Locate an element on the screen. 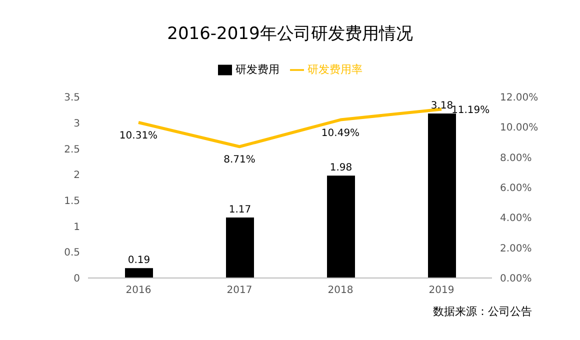  y2-tick-label: 2.00% is located at coordinates (516, 248).